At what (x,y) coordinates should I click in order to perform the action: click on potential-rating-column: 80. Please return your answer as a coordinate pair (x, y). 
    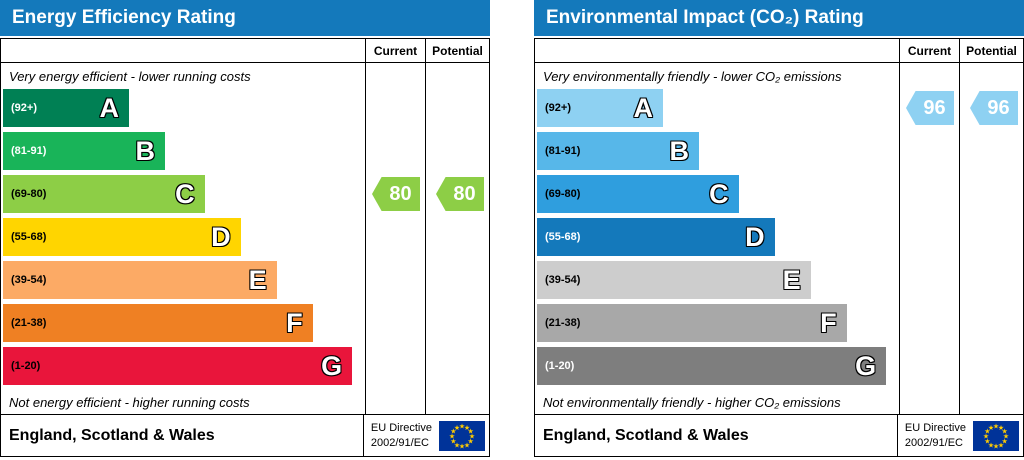
    Looking at the image, I should click on (457, 238).